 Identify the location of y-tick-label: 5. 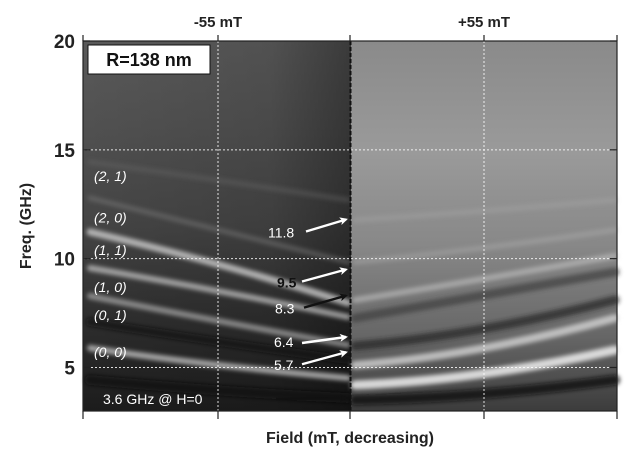
(69, 368).